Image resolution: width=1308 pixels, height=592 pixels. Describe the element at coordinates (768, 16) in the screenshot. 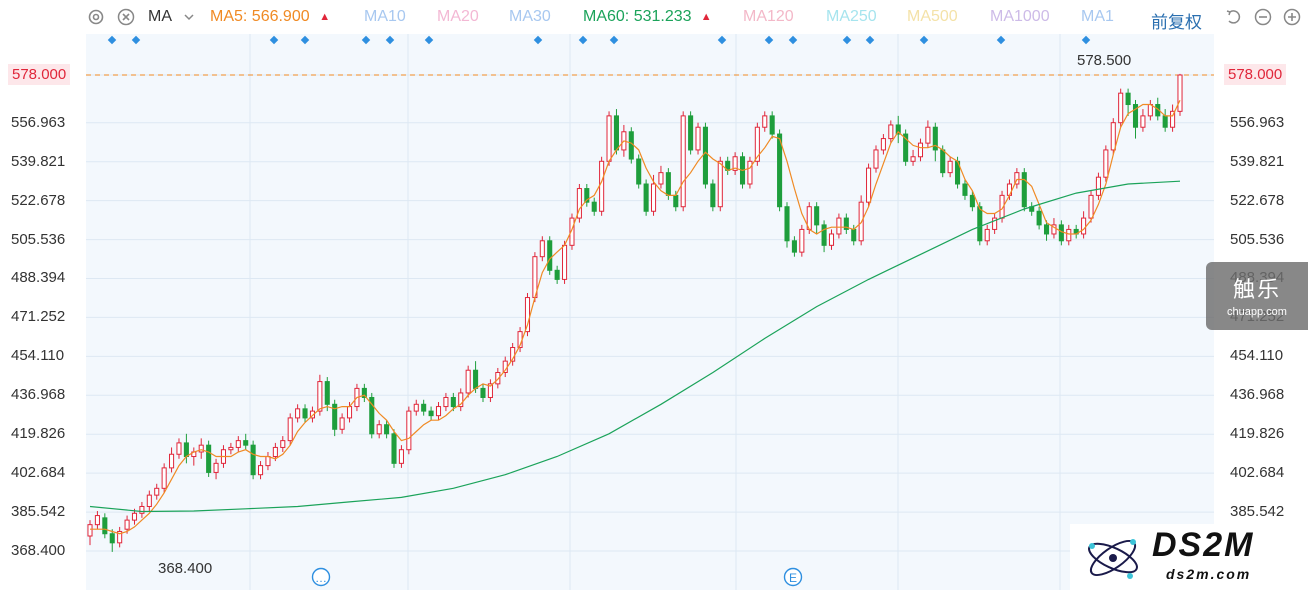

I see `ma-legend-item: MA120` at that location.